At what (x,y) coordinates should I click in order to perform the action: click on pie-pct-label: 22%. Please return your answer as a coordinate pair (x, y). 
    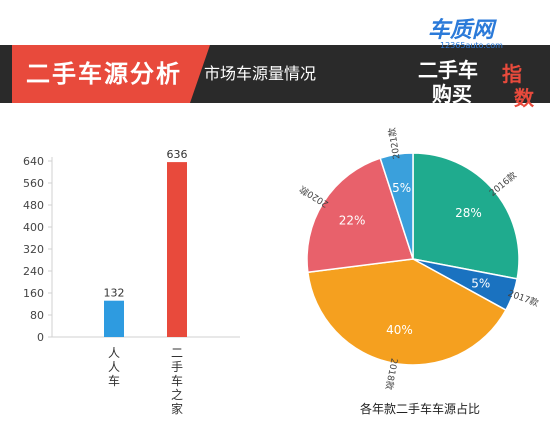
    Looking at the image, I should click on (352, 220).